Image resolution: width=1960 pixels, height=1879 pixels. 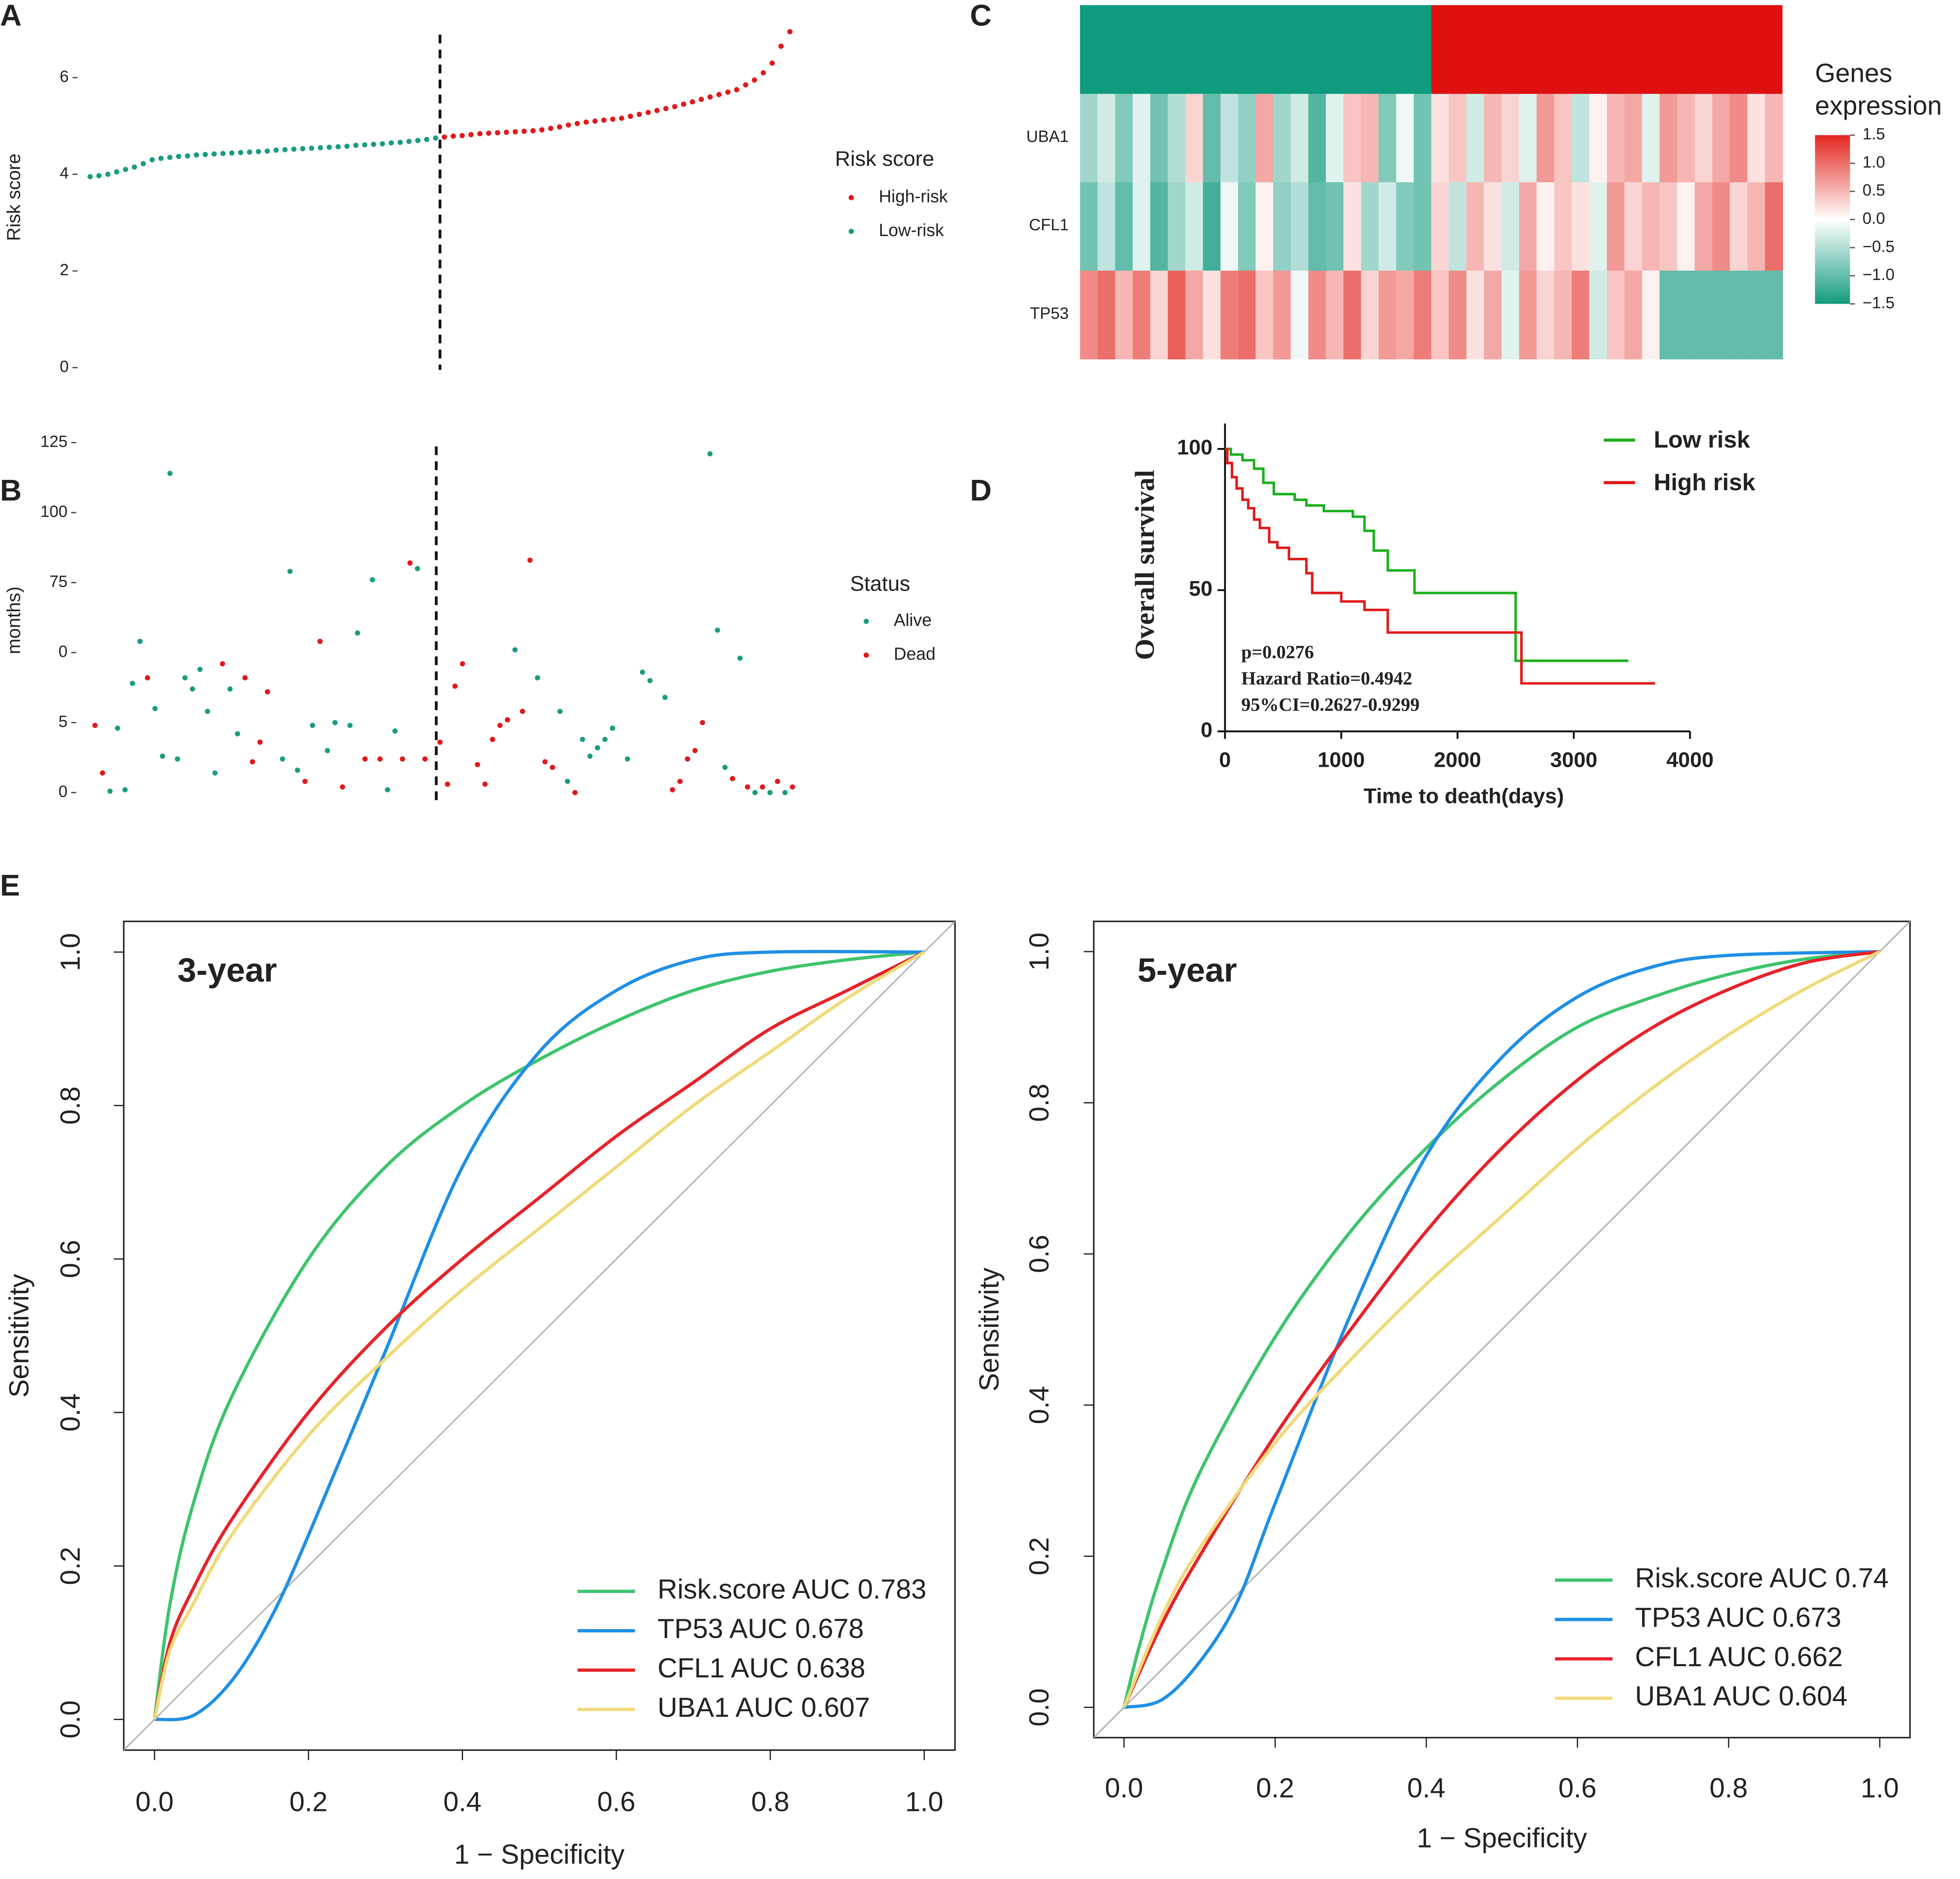 I want to click on panel-letter: D, so click(x=981, y=490).